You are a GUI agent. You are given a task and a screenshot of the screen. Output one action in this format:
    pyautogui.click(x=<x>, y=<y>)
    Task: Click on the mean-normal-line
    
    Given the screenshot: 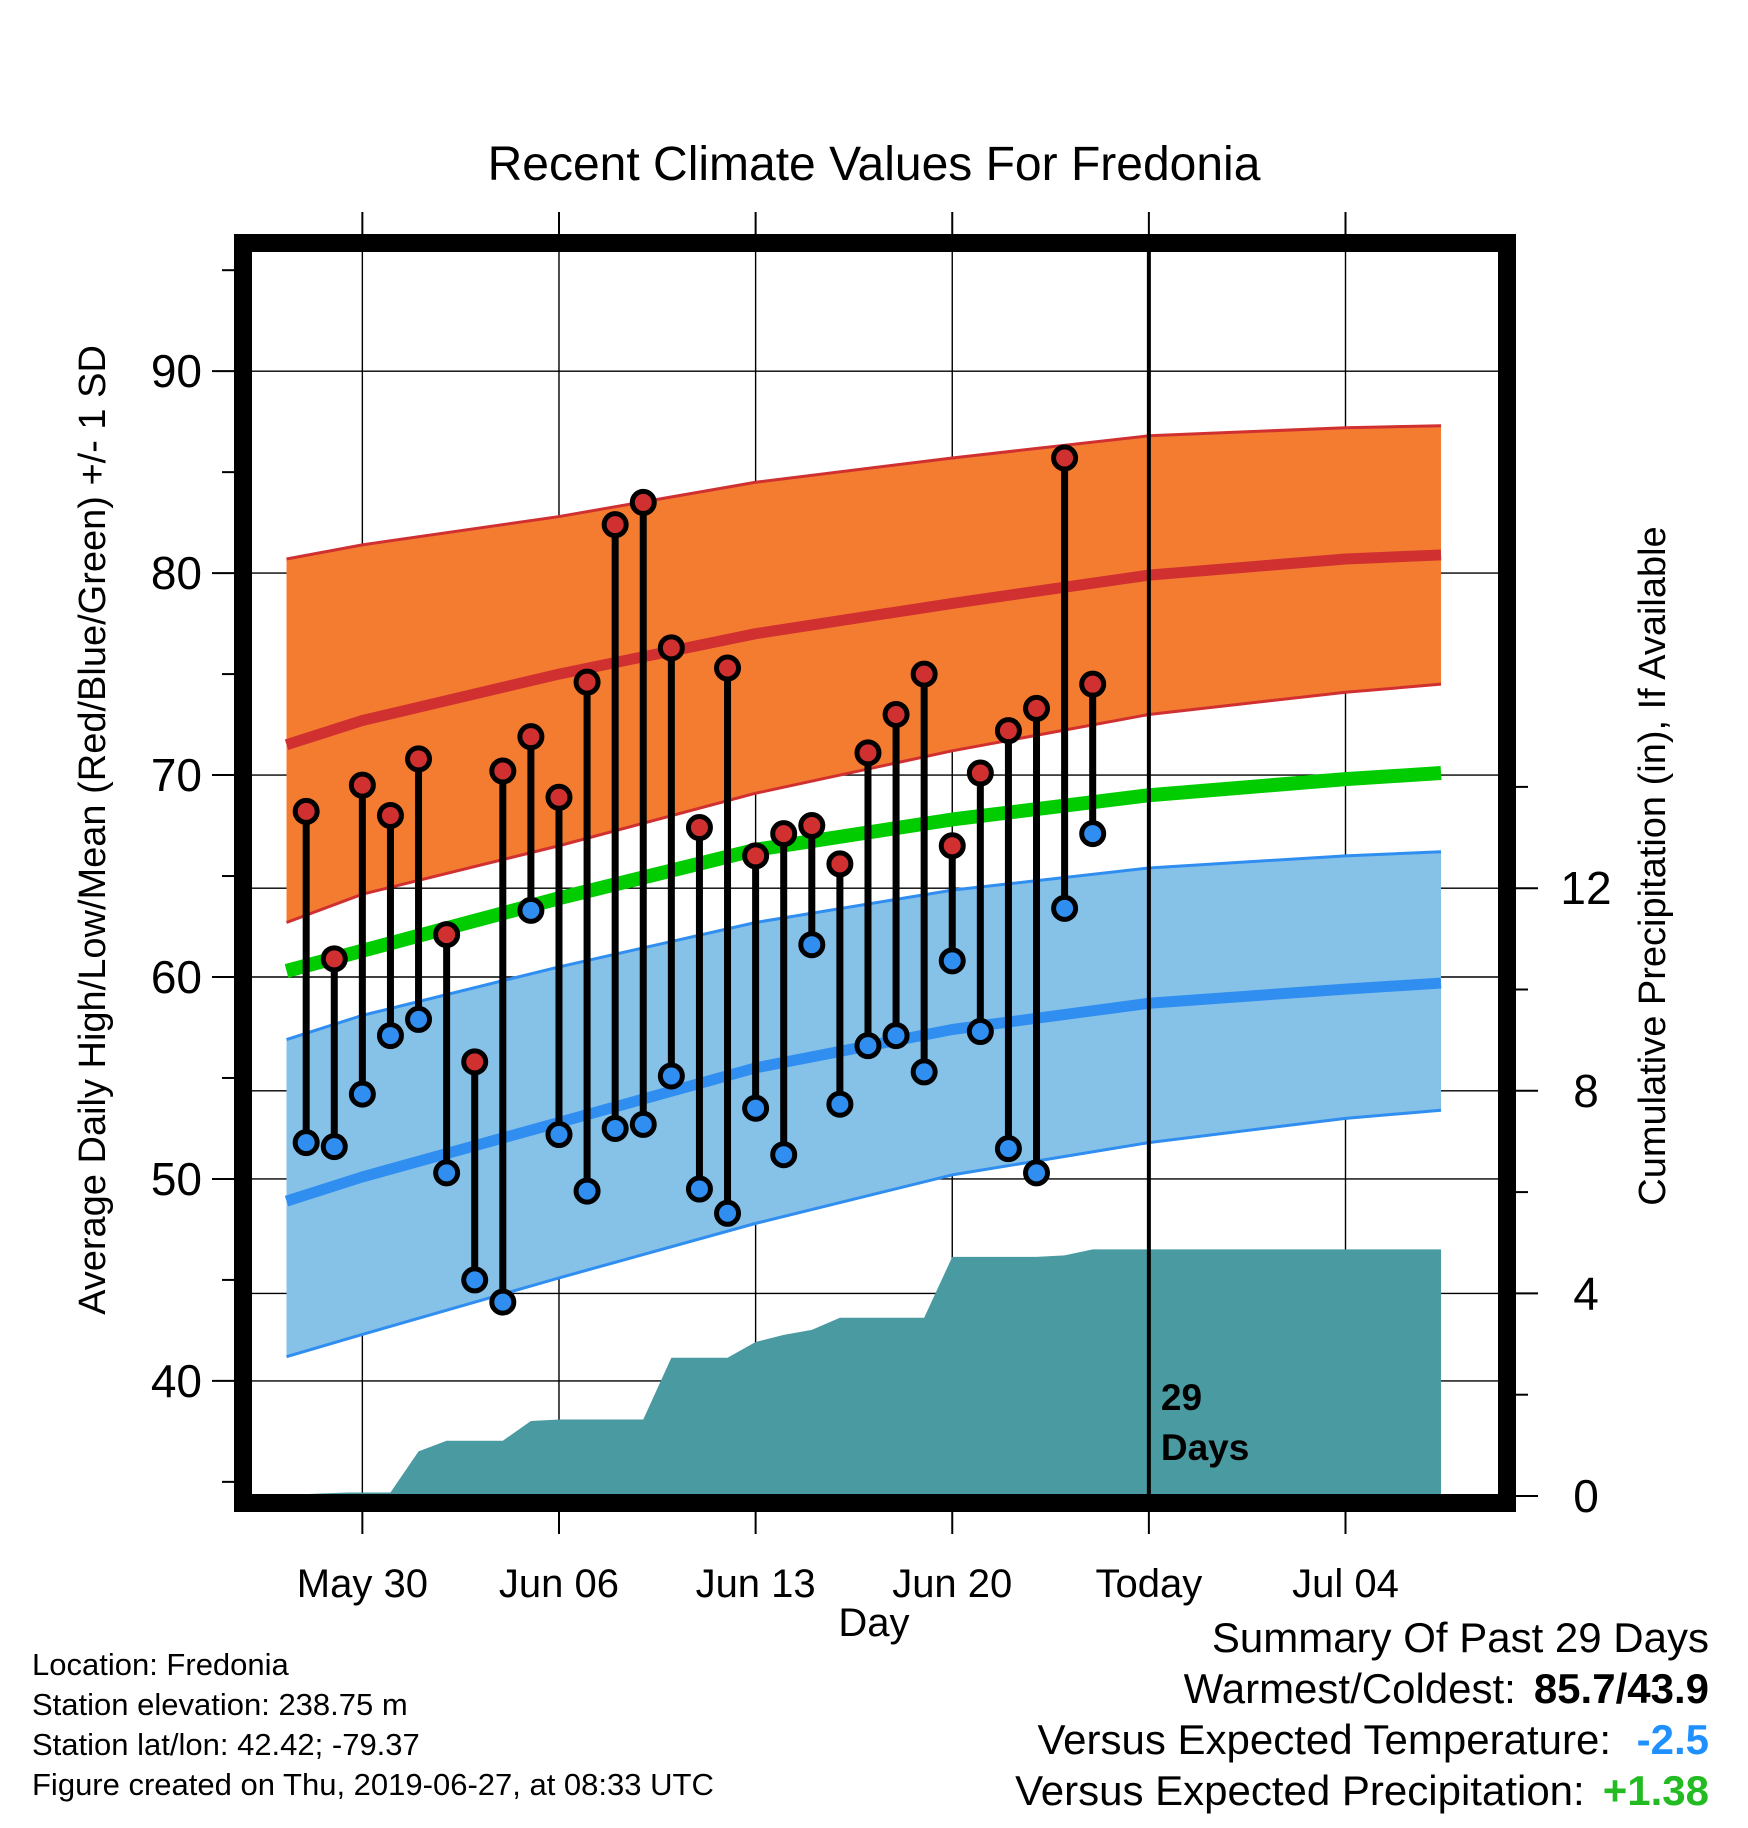 What is the action you would take?
    pyautogui.click(x=863, y=872)
    